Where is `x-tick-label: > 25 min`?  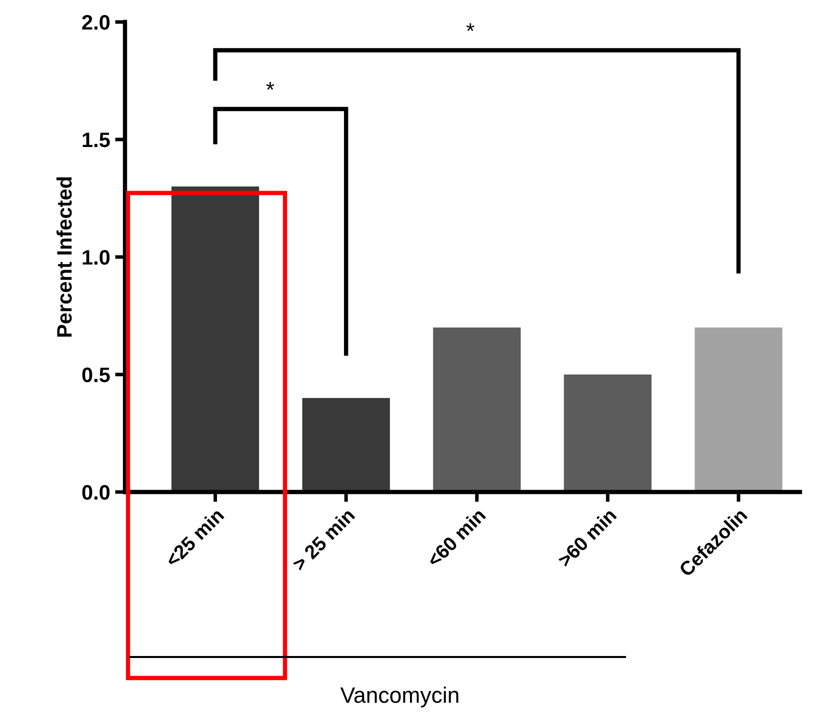 x-tick-label: > 25 min is located at coordinates (323, 539).